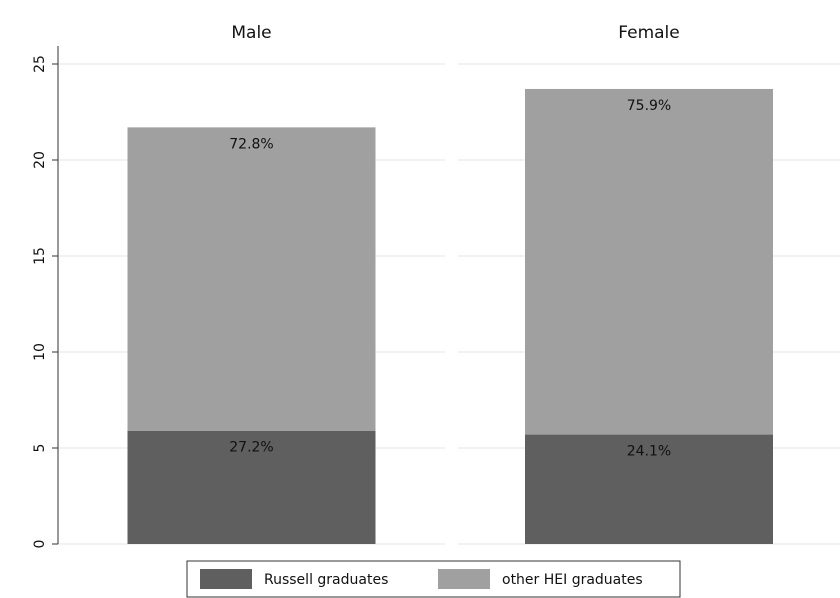 The height and width of the screenshot is (598, 840). Describe the element at coordinates (649, 452) in the screenshot. I see `value-label: 24.1%` at that location.